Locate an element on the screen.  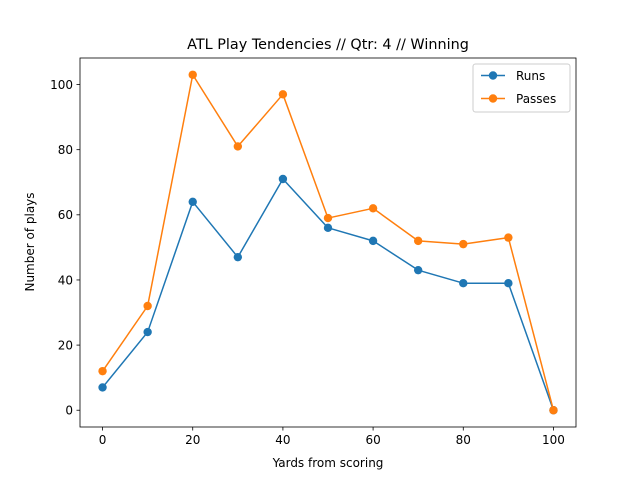
chart-title: ATL Play Tendencies // Qtr: 4 // Winning is located at coordinates (328, 45).